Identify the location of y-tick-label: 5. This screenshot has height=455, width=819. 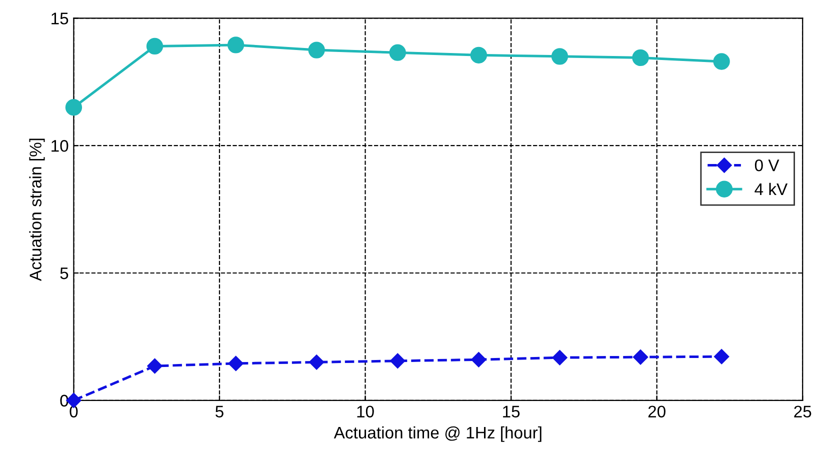
(64, 274).